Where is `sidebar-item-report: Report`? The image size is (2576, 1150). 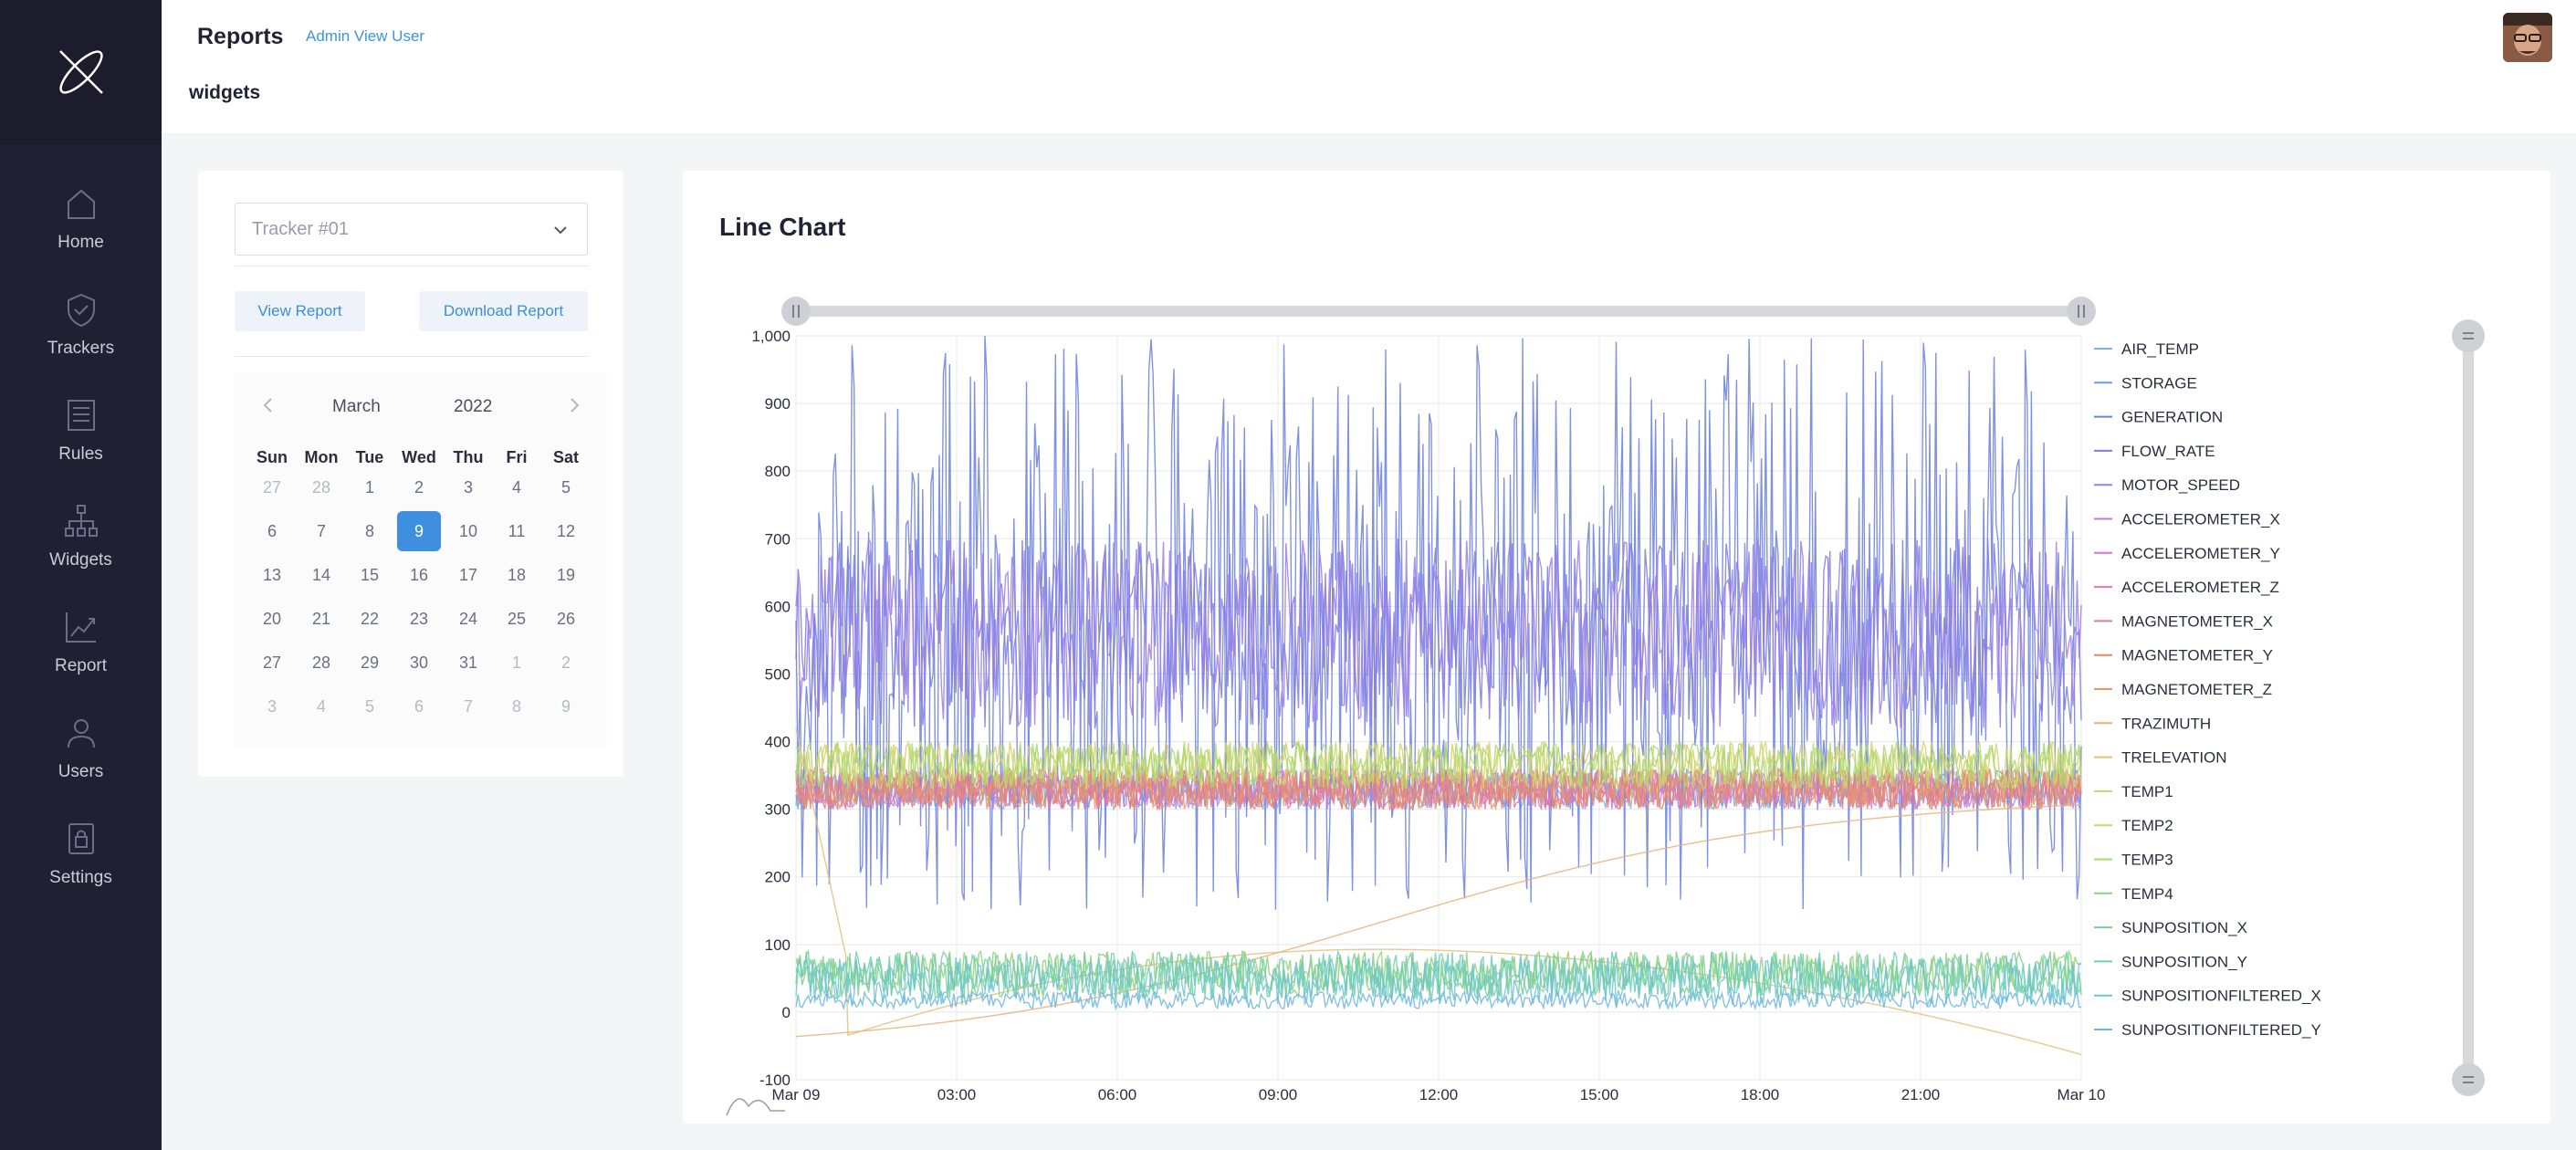 sidebar-item-report: Report is located at coordinates (81, 650).